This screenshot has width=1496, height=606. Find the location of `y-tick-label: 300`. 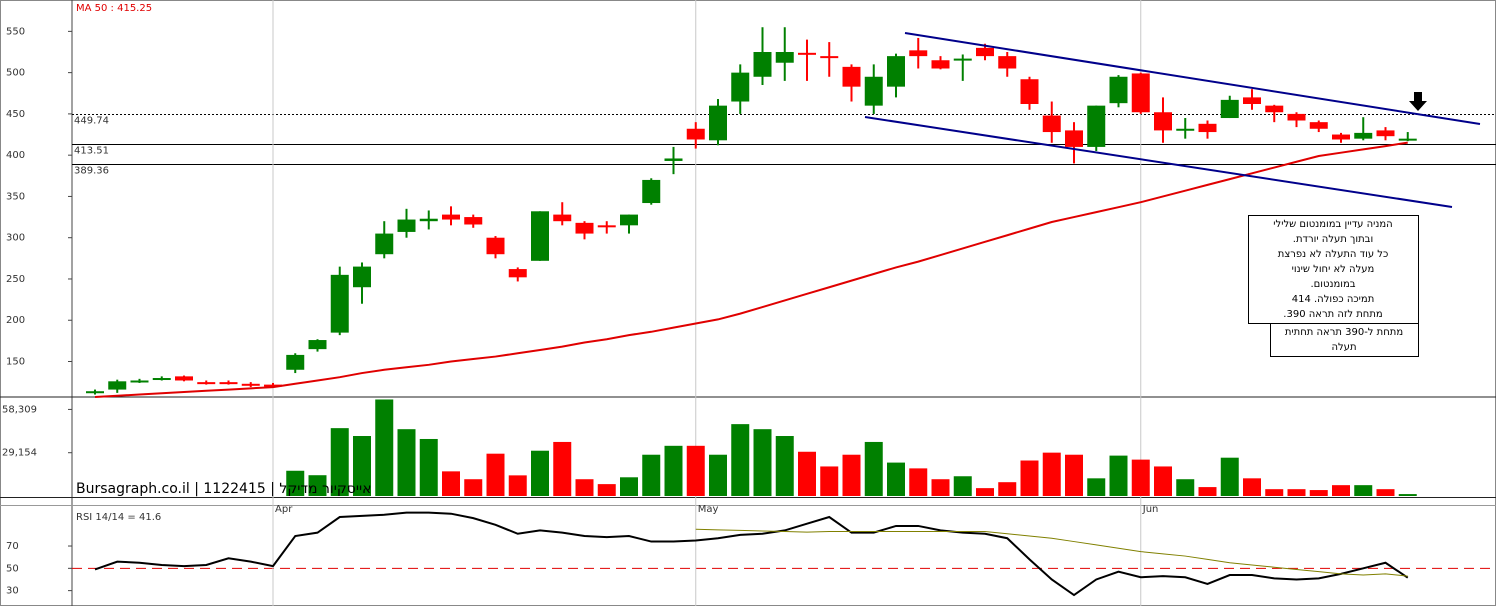

y-tick-label: 300 is located at coordinates (15, 238).